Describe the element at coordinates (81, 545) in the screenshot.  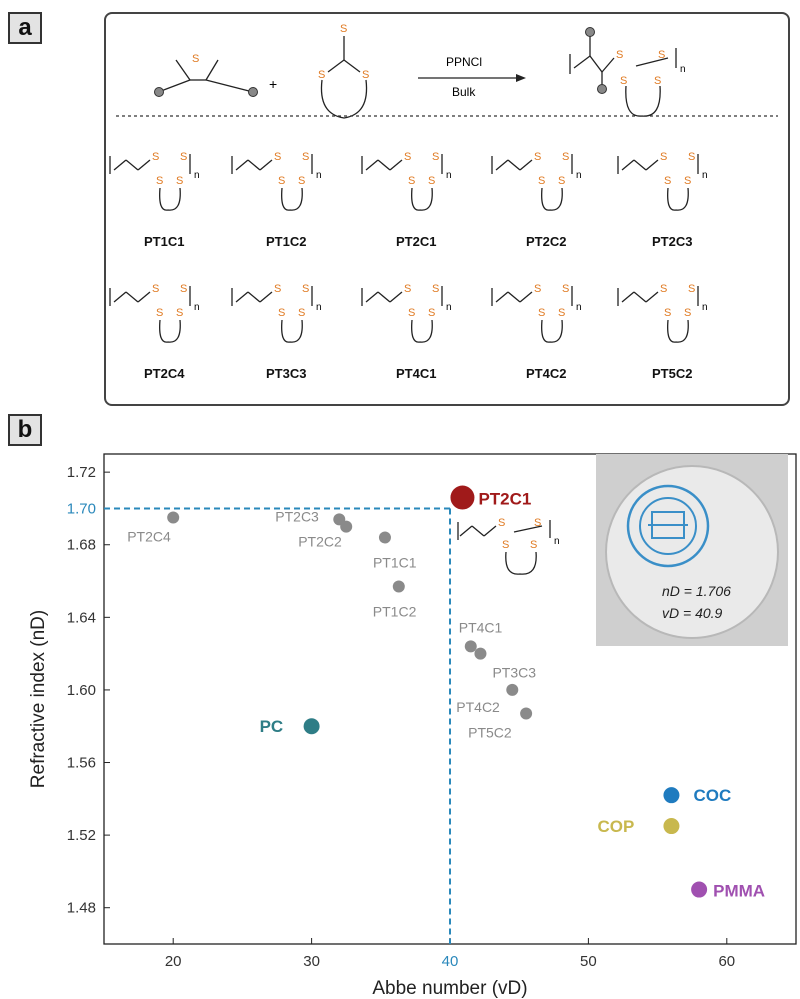
I see `y-tick-label: 1.68` at that location.